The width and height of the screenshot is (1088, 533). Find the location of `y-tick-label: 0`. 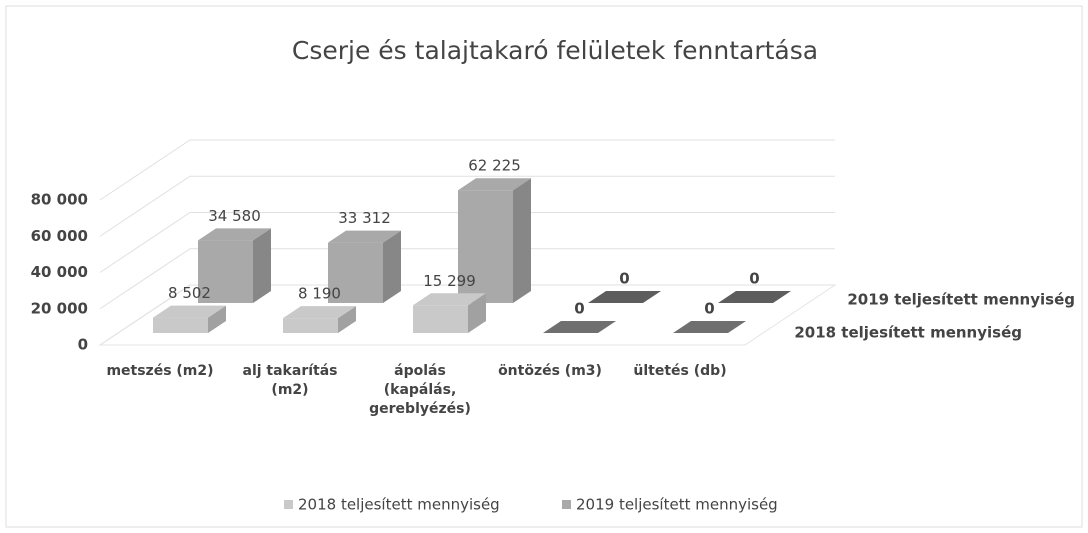

y-tick-label: 0 is located at coordinates (83, 345).